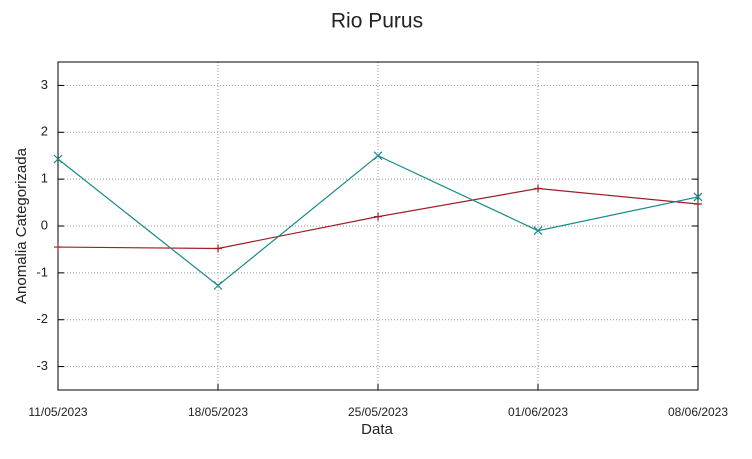 This screenshot has width=752, height=459. I want to click on x-axis-label: Data, so click(377, 429).